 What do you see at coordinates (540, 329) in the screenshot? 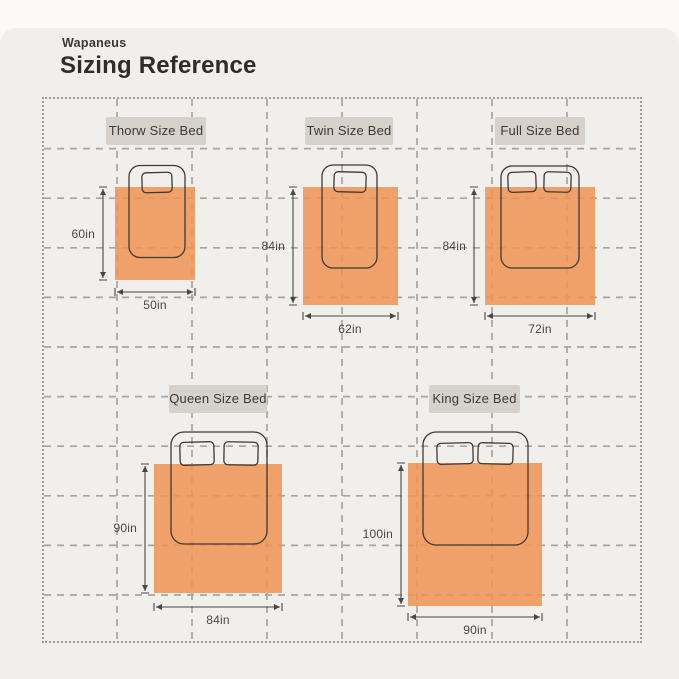
I see `width-value-full: 72in` at bounding box center [540, 329].